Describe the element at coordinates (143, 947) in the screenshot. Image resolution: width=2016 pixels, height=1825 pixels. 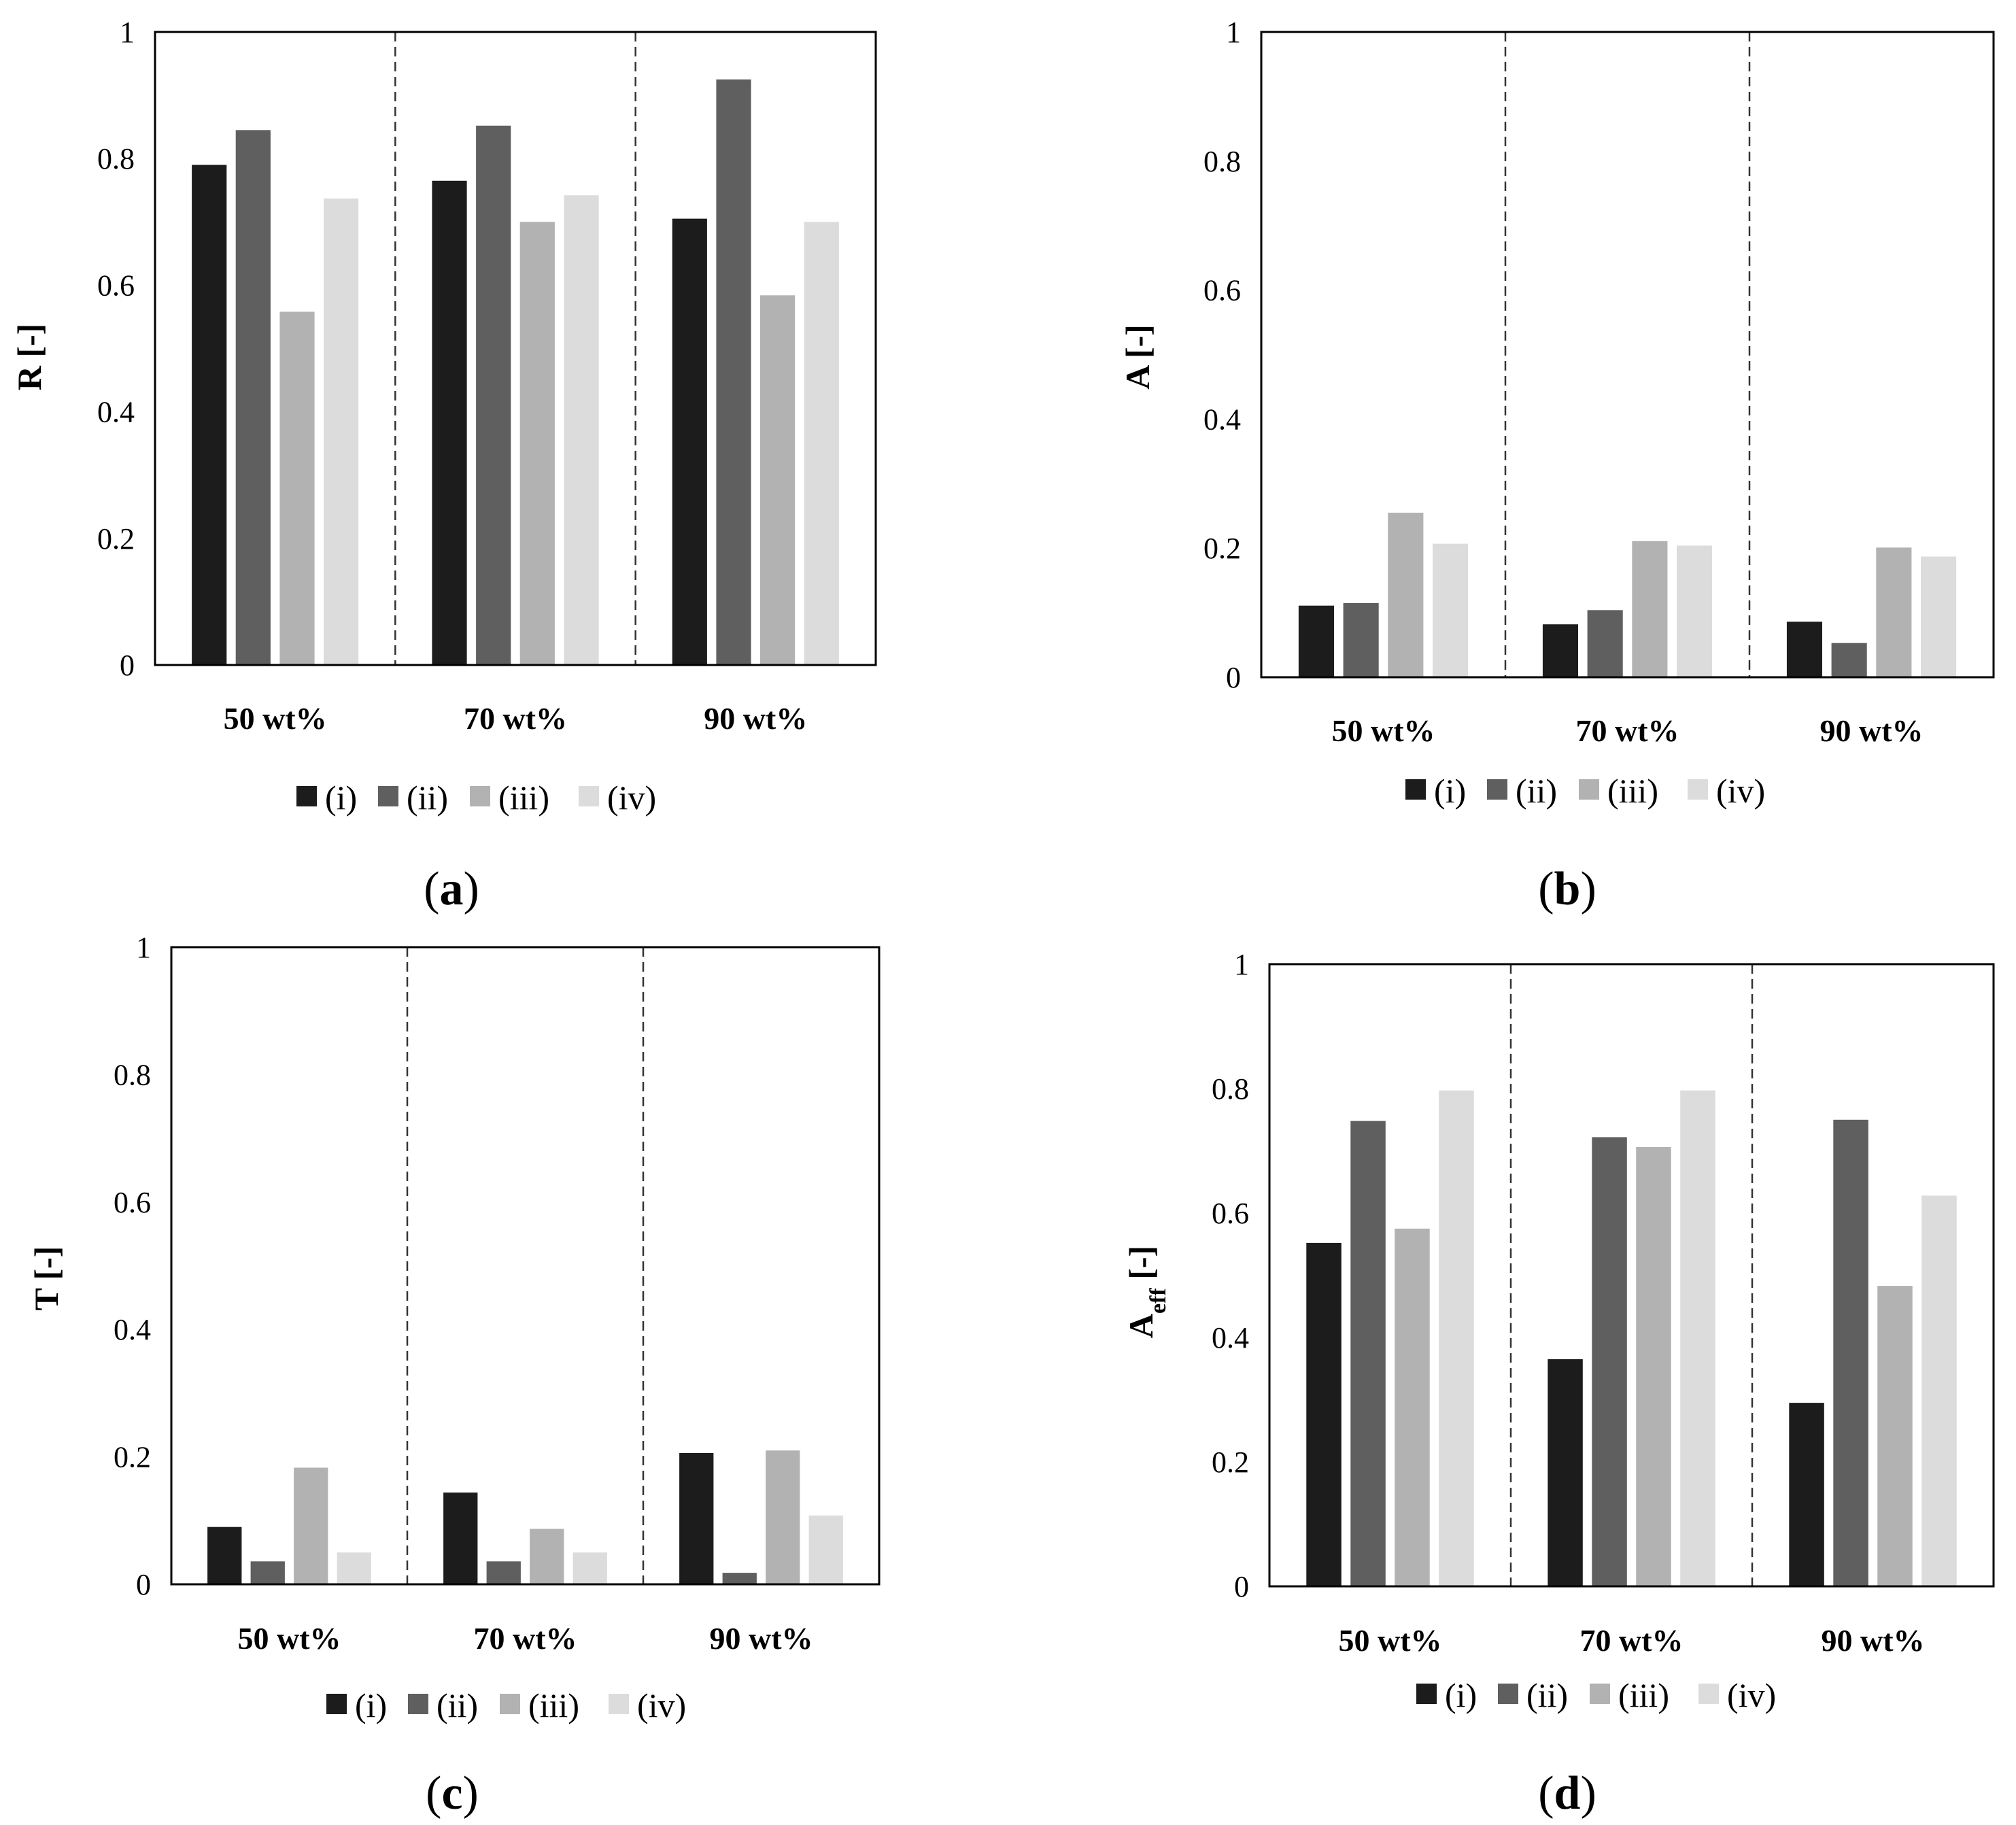
I see `y-tick-label: 1` at that location.